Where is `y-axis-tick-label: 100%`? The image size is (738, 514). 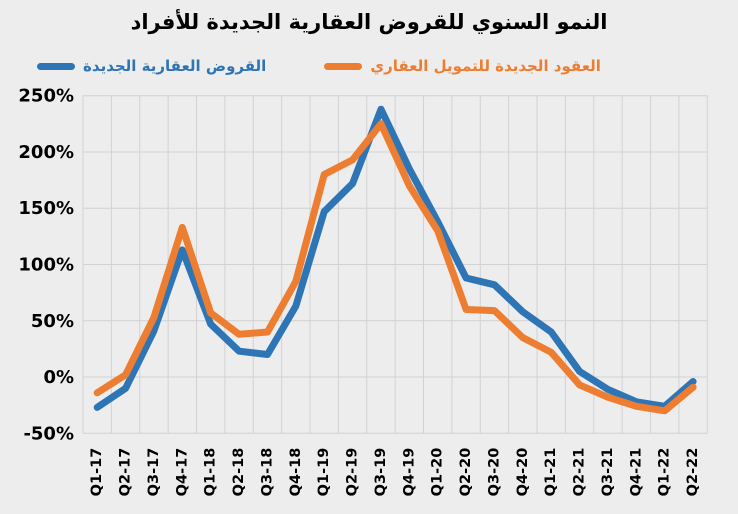 y-axis-tick-label: 100% is located at coordinates (46, 265).